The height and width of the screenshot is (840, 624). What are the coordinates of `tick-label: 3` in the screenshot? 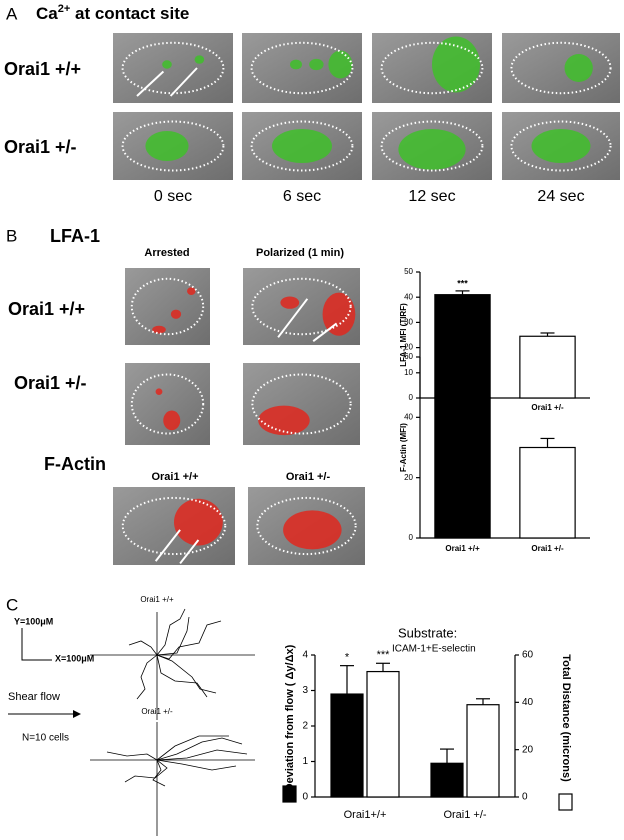 It's located at (305, 690).